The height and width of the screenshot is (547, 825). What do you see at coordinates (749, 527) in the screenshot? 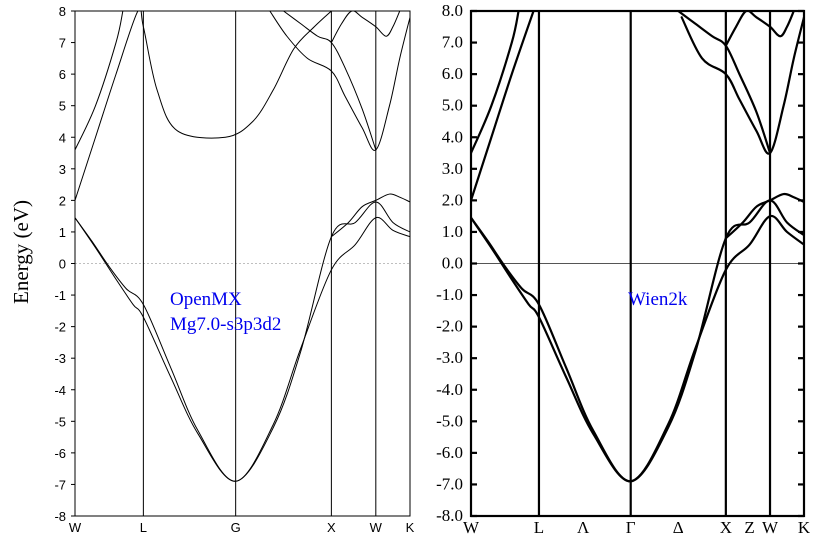
I see `wien2k-kpoint-label: Z` at bounding box center [749, 527].